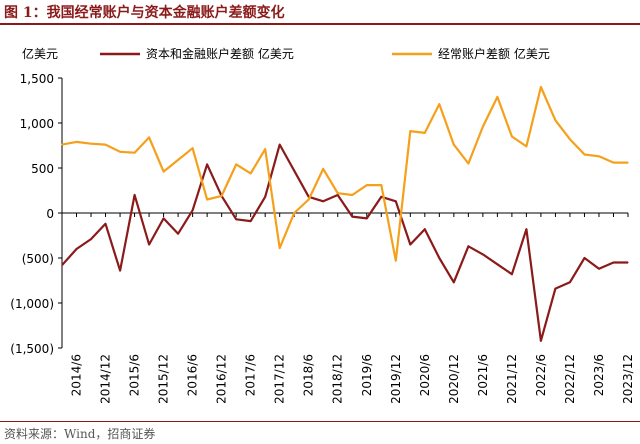 This screenshot has height=444, width=640. Describe the element at coordinates (454, 379) in the screenshot. I see `x-tick-label: 2020/12` at that location.